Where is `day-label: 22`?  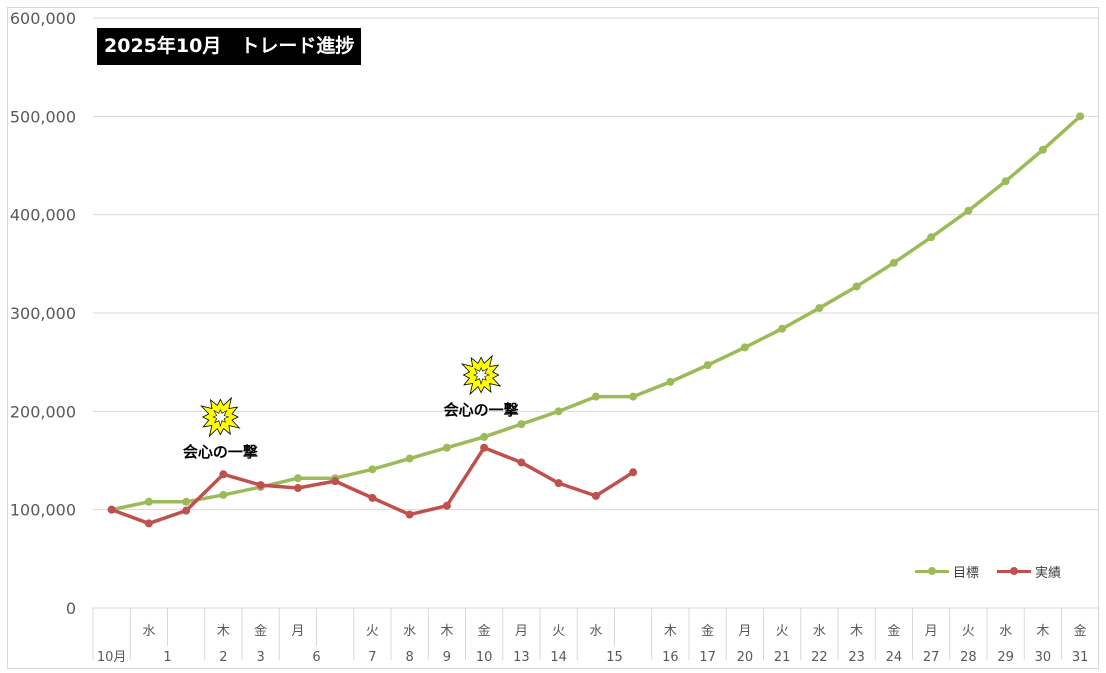
day-label: 22 is located at coordinates (819, 657).